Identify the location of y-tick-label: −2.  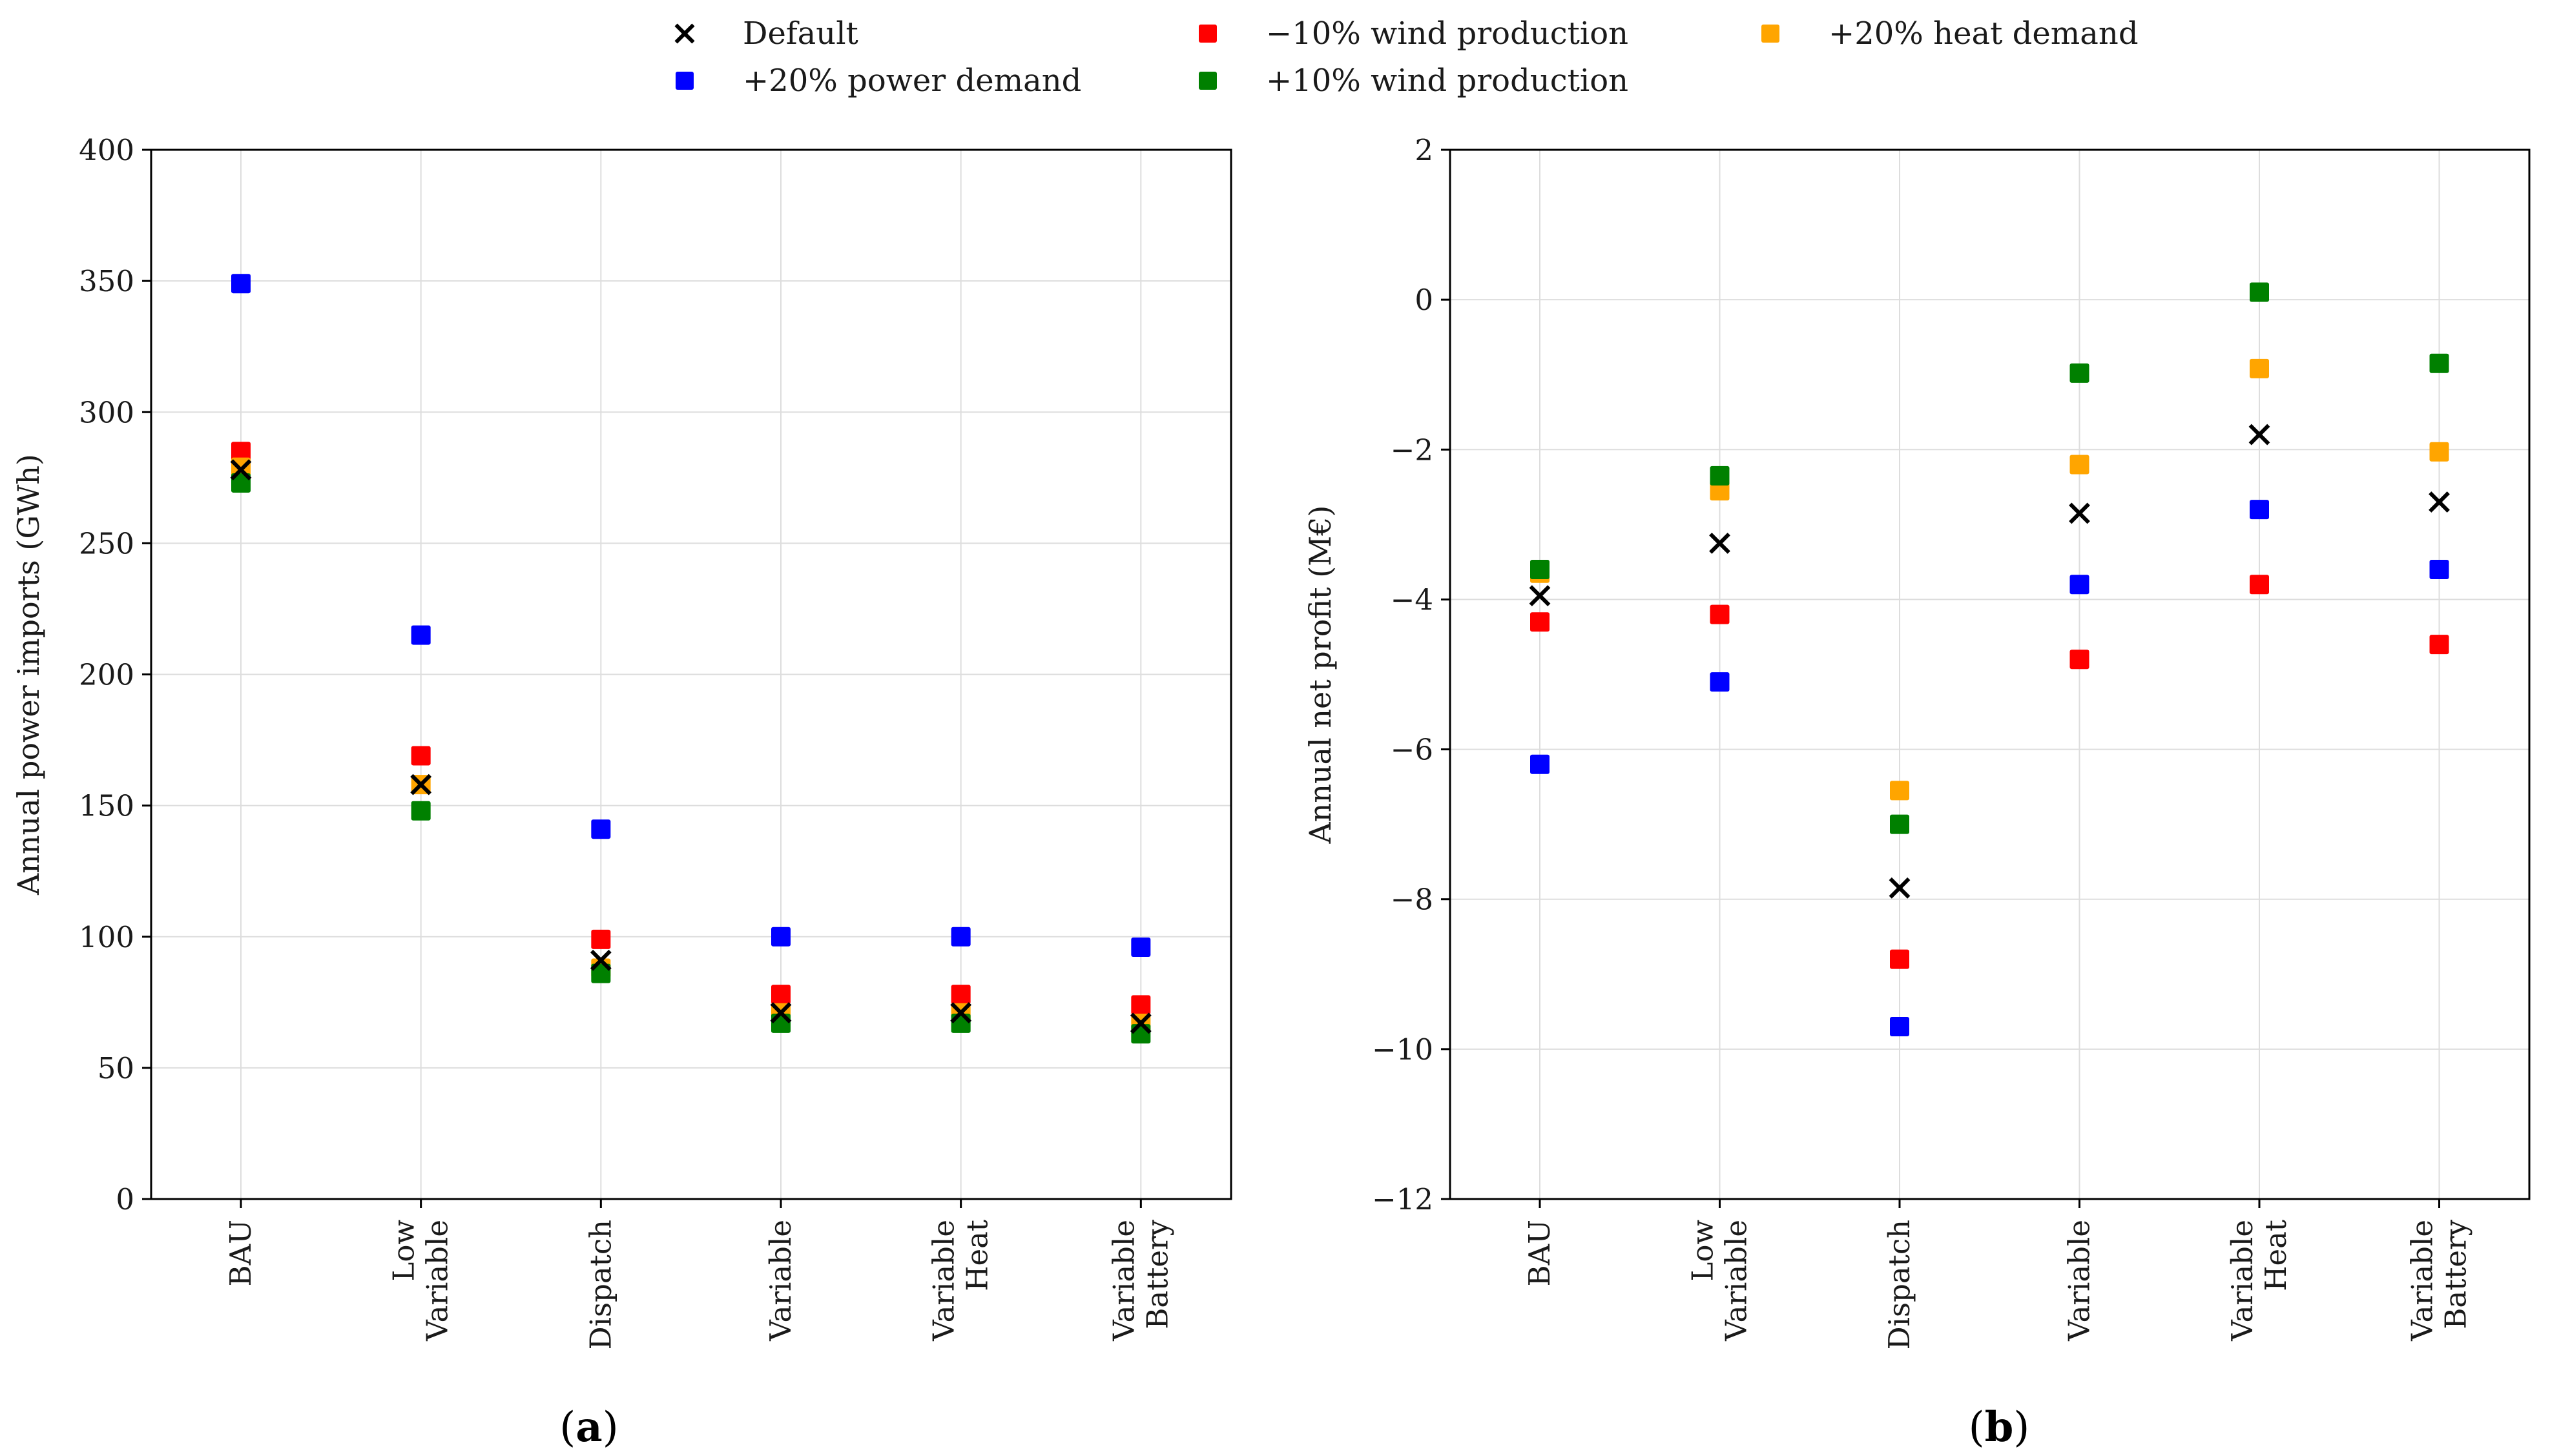
(1412, 450).